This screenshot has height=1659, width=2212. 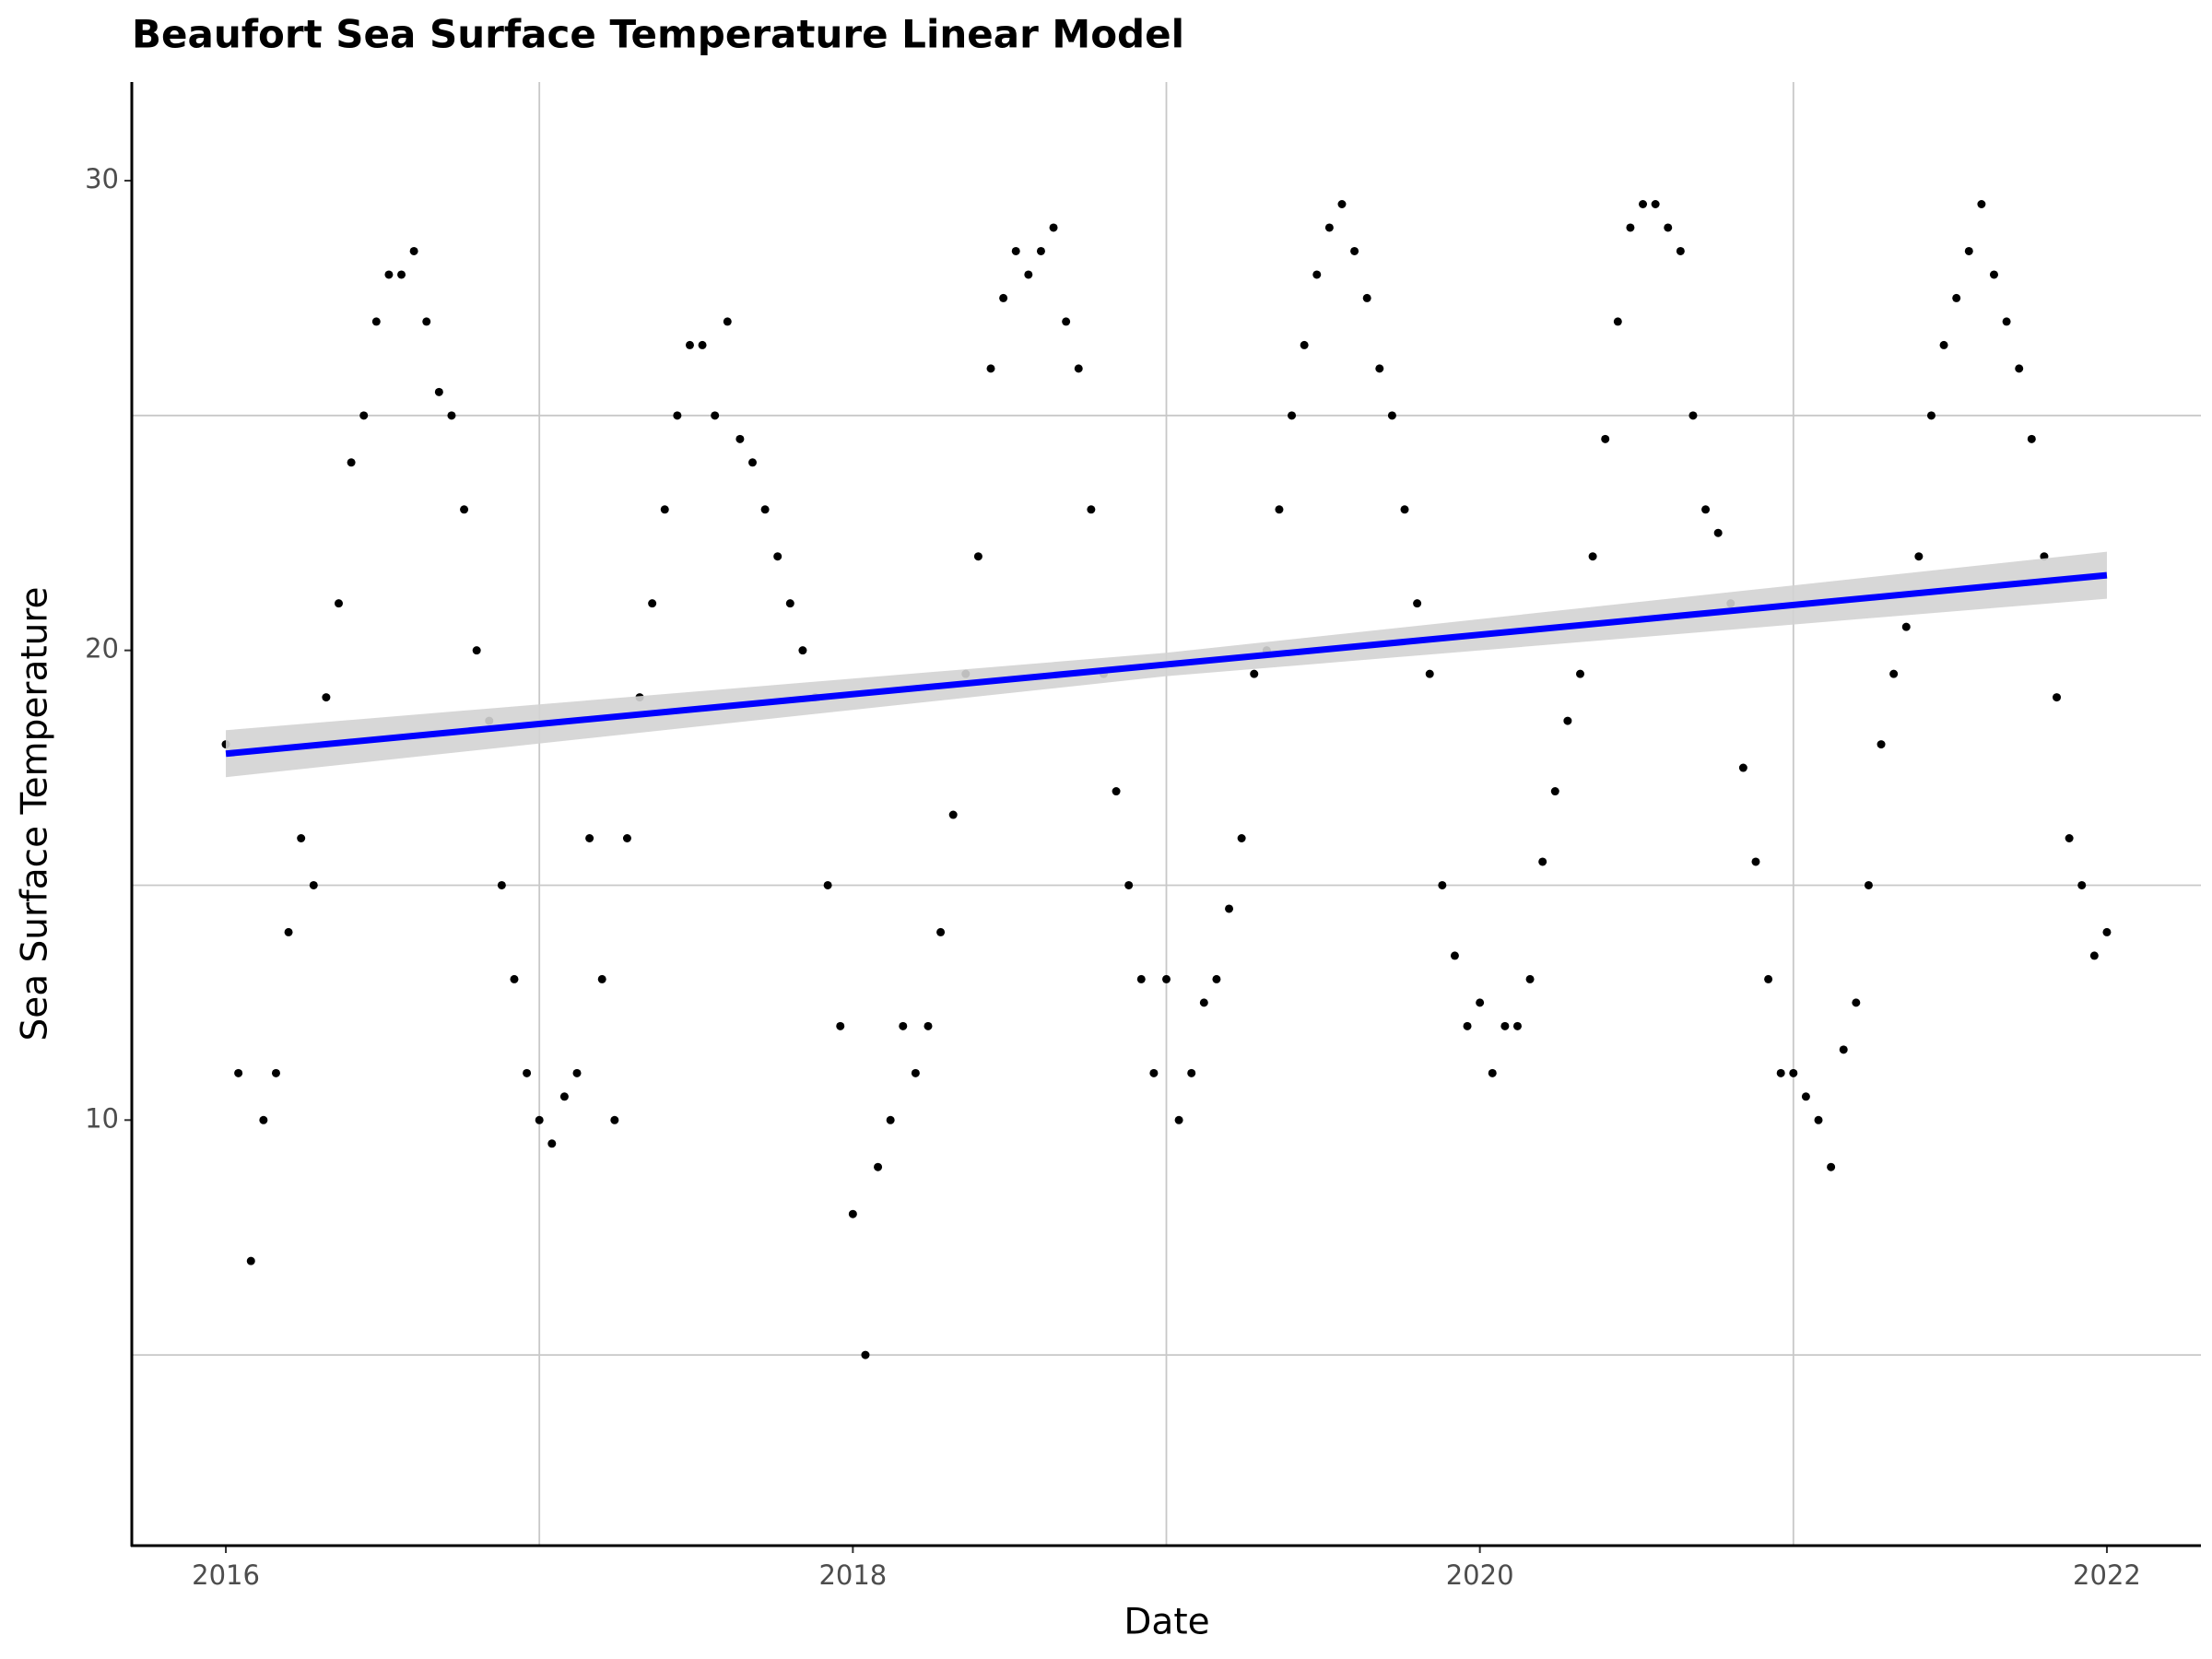 I want to click on x-tick-label: 2022, so click(x=2107, y=1575).